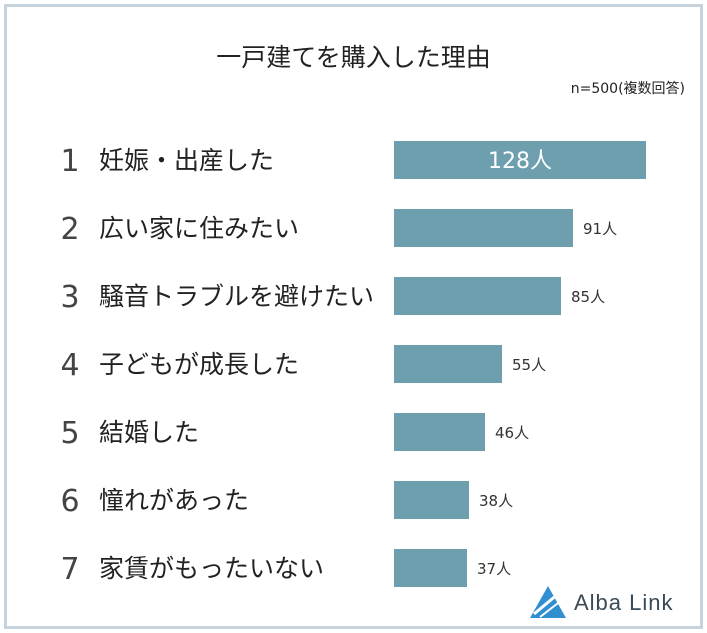 The height and width of the screenshot is (633, 707). Describe the element at coordinates (186, 160) in the screenshot. I see `category-label: 妊娠・出産した` at that location.